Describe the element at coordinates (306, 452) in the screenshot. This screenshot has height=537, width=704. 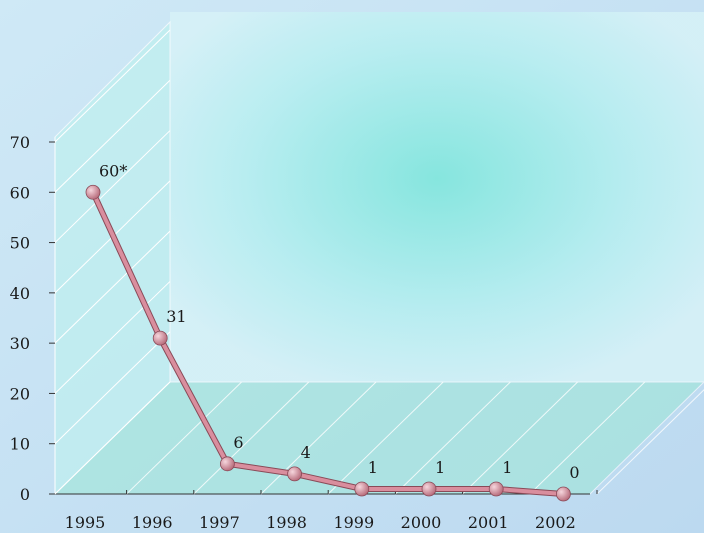
I see `value-label: 4` at that location.